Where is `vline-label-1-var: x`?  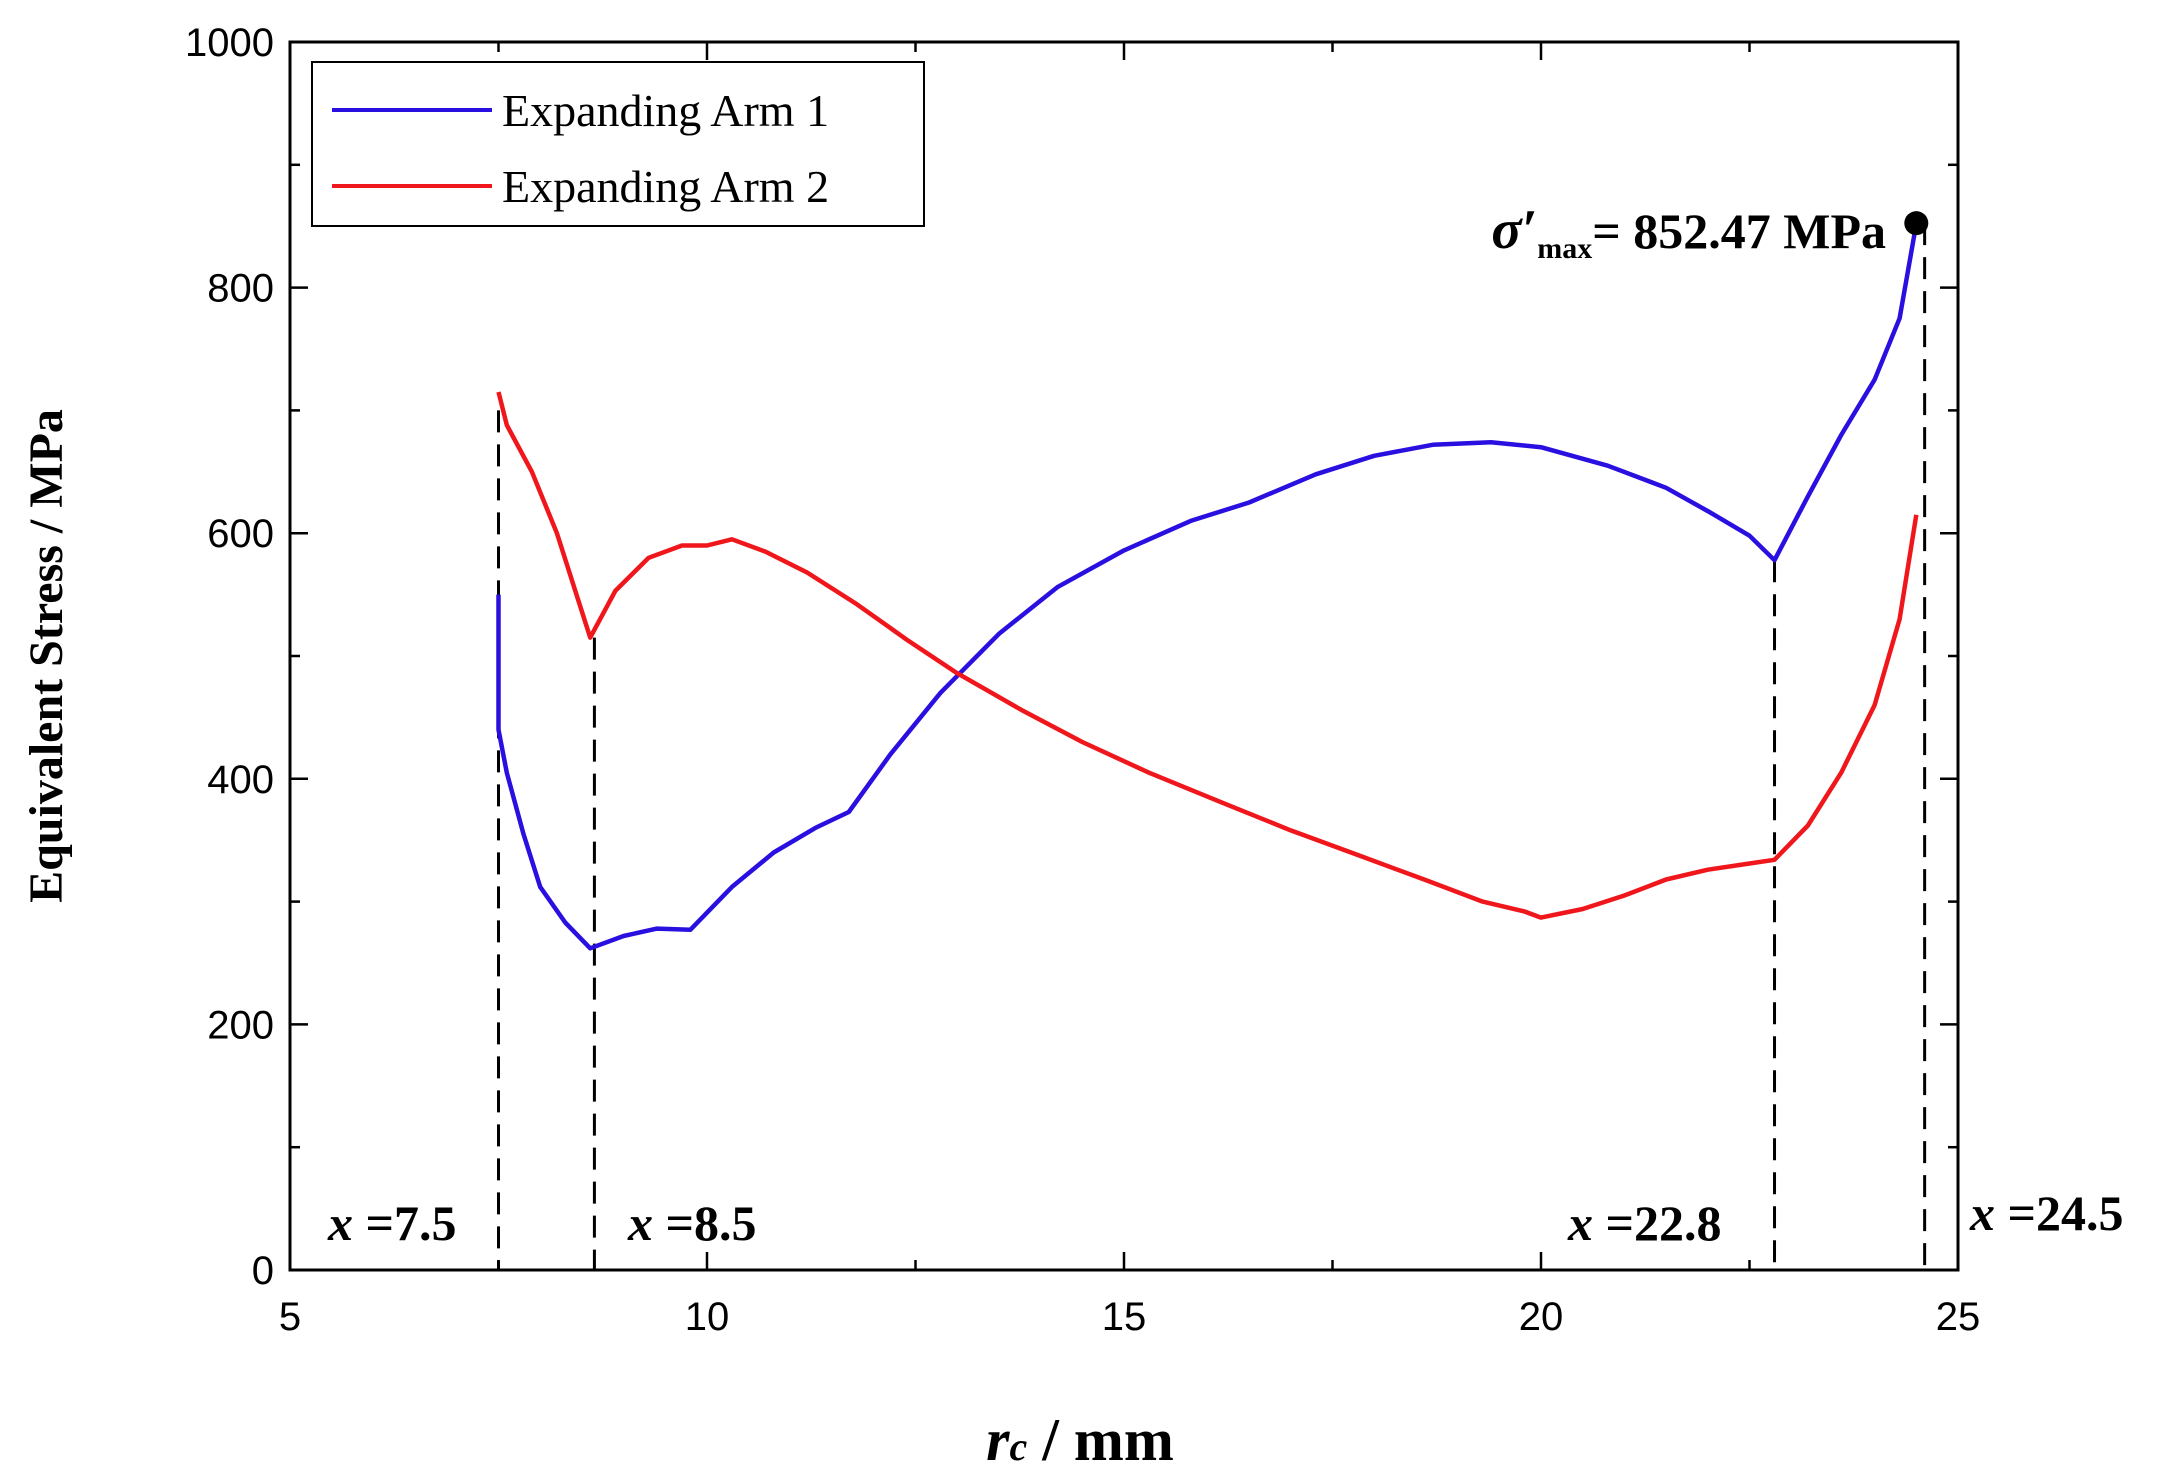 vline-label-1-var: x is located at coordinates (340, 1223).